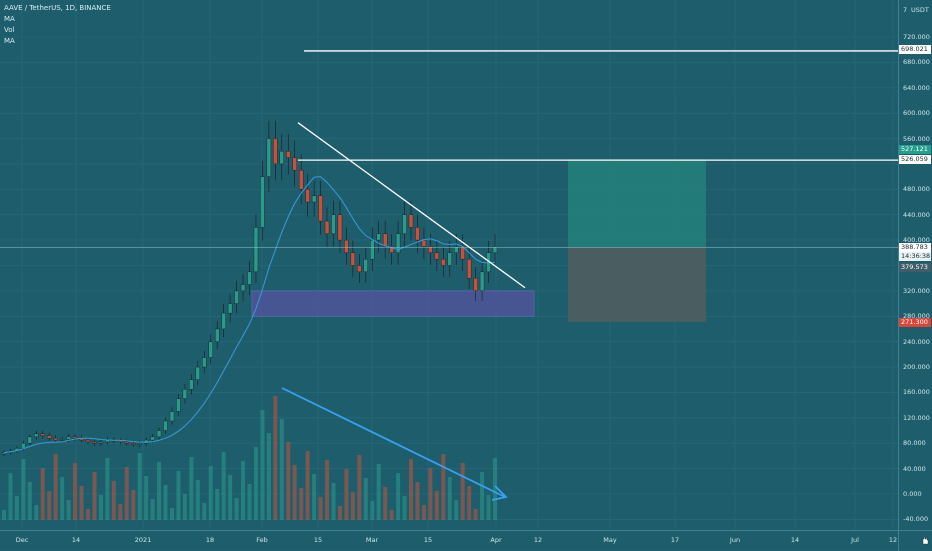  I want to click on chart-title: AAVE / TetherUS, 1D, BINANCE, so click(57, 8).